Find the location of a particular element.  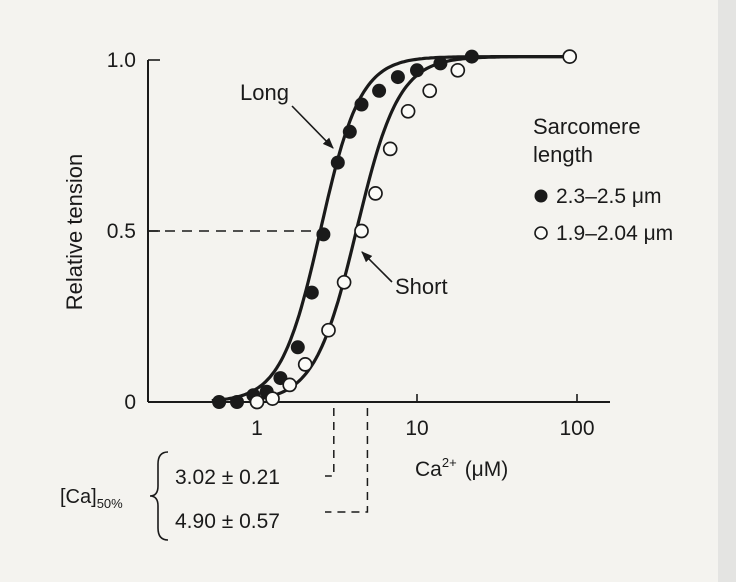

x-axis-label-main: Ca is located at coordinates (428, 469).